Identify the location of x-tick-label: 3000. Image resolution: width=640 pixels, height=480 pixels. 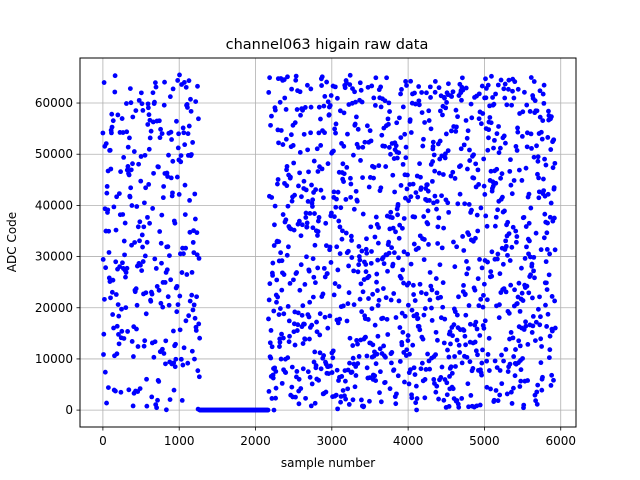
(332, 441).